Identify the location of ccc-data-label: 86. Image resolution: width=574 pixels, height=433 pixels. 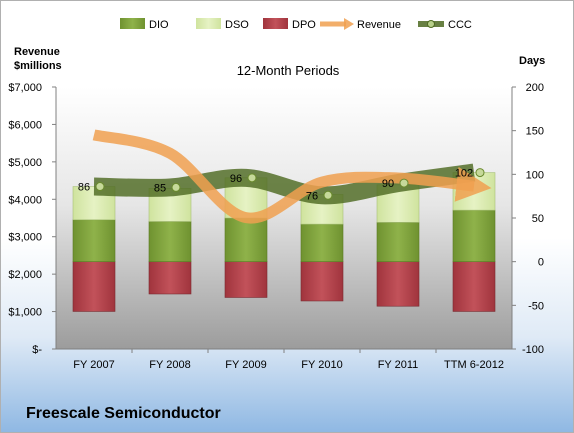
(84, 188).